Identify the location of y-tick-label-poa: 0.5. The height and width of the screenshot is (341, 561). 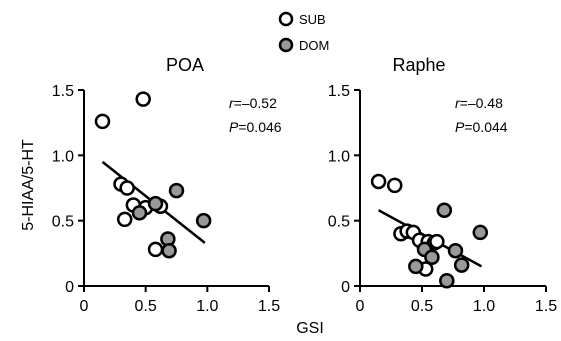
(63, 222).